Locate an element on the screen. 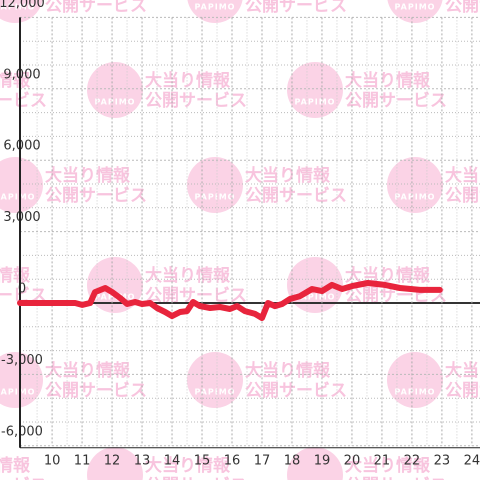 The height and width of the screenshot is (480, 480). x-tick-label: 19 is located at coordinates (322, 461).